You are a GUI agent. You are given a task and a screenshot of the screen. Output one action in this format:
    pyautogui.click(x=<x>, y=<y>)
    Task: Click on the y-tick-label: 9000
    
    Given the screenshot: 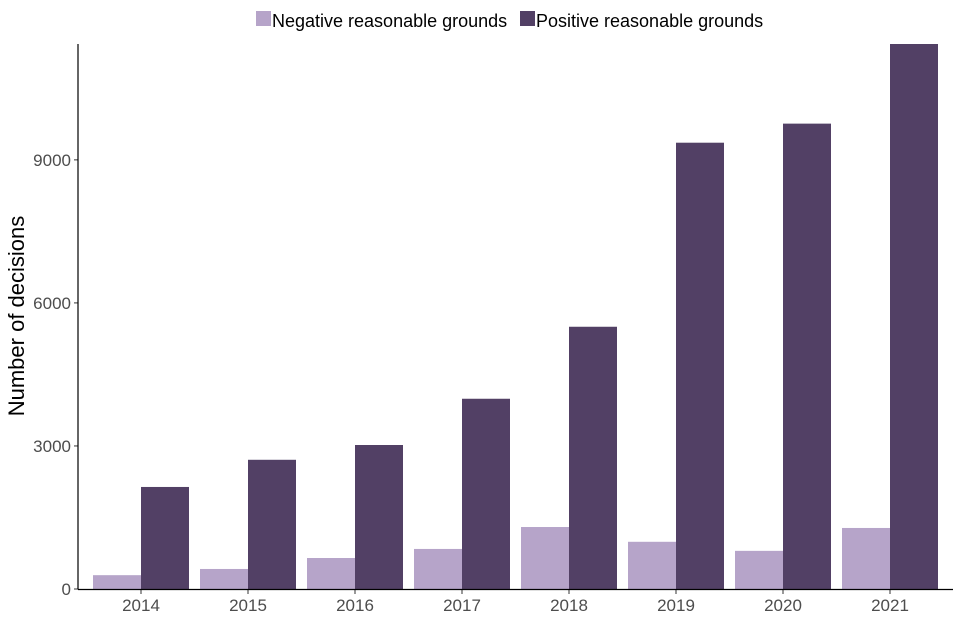 What is the action you would take?
    pyautogui.click(x=52, y=160)
    